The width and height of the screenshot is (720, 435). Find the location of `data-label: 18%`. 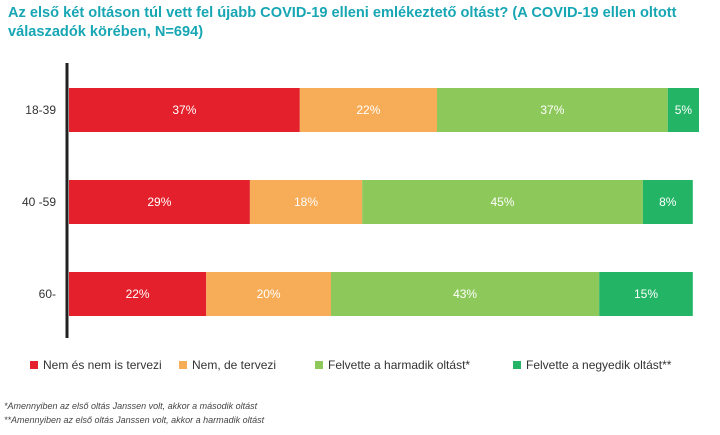

data-label: 18% is located at coordinates (306, 202).